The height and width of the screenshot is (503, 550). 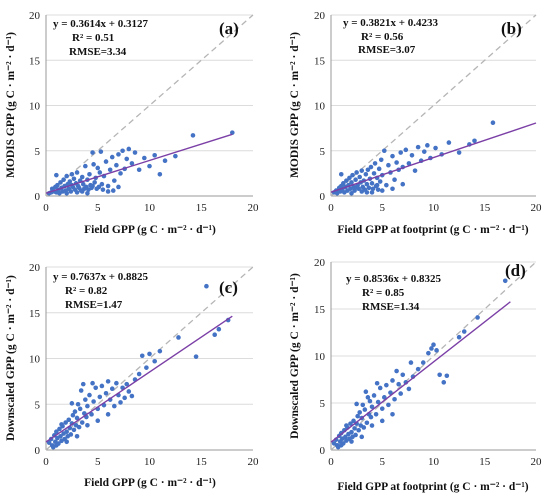 What do you see at coordinates (98, 52) in the screenshot?
I see `rmse: RMSE=3.34` at bounding box center [98, 52].